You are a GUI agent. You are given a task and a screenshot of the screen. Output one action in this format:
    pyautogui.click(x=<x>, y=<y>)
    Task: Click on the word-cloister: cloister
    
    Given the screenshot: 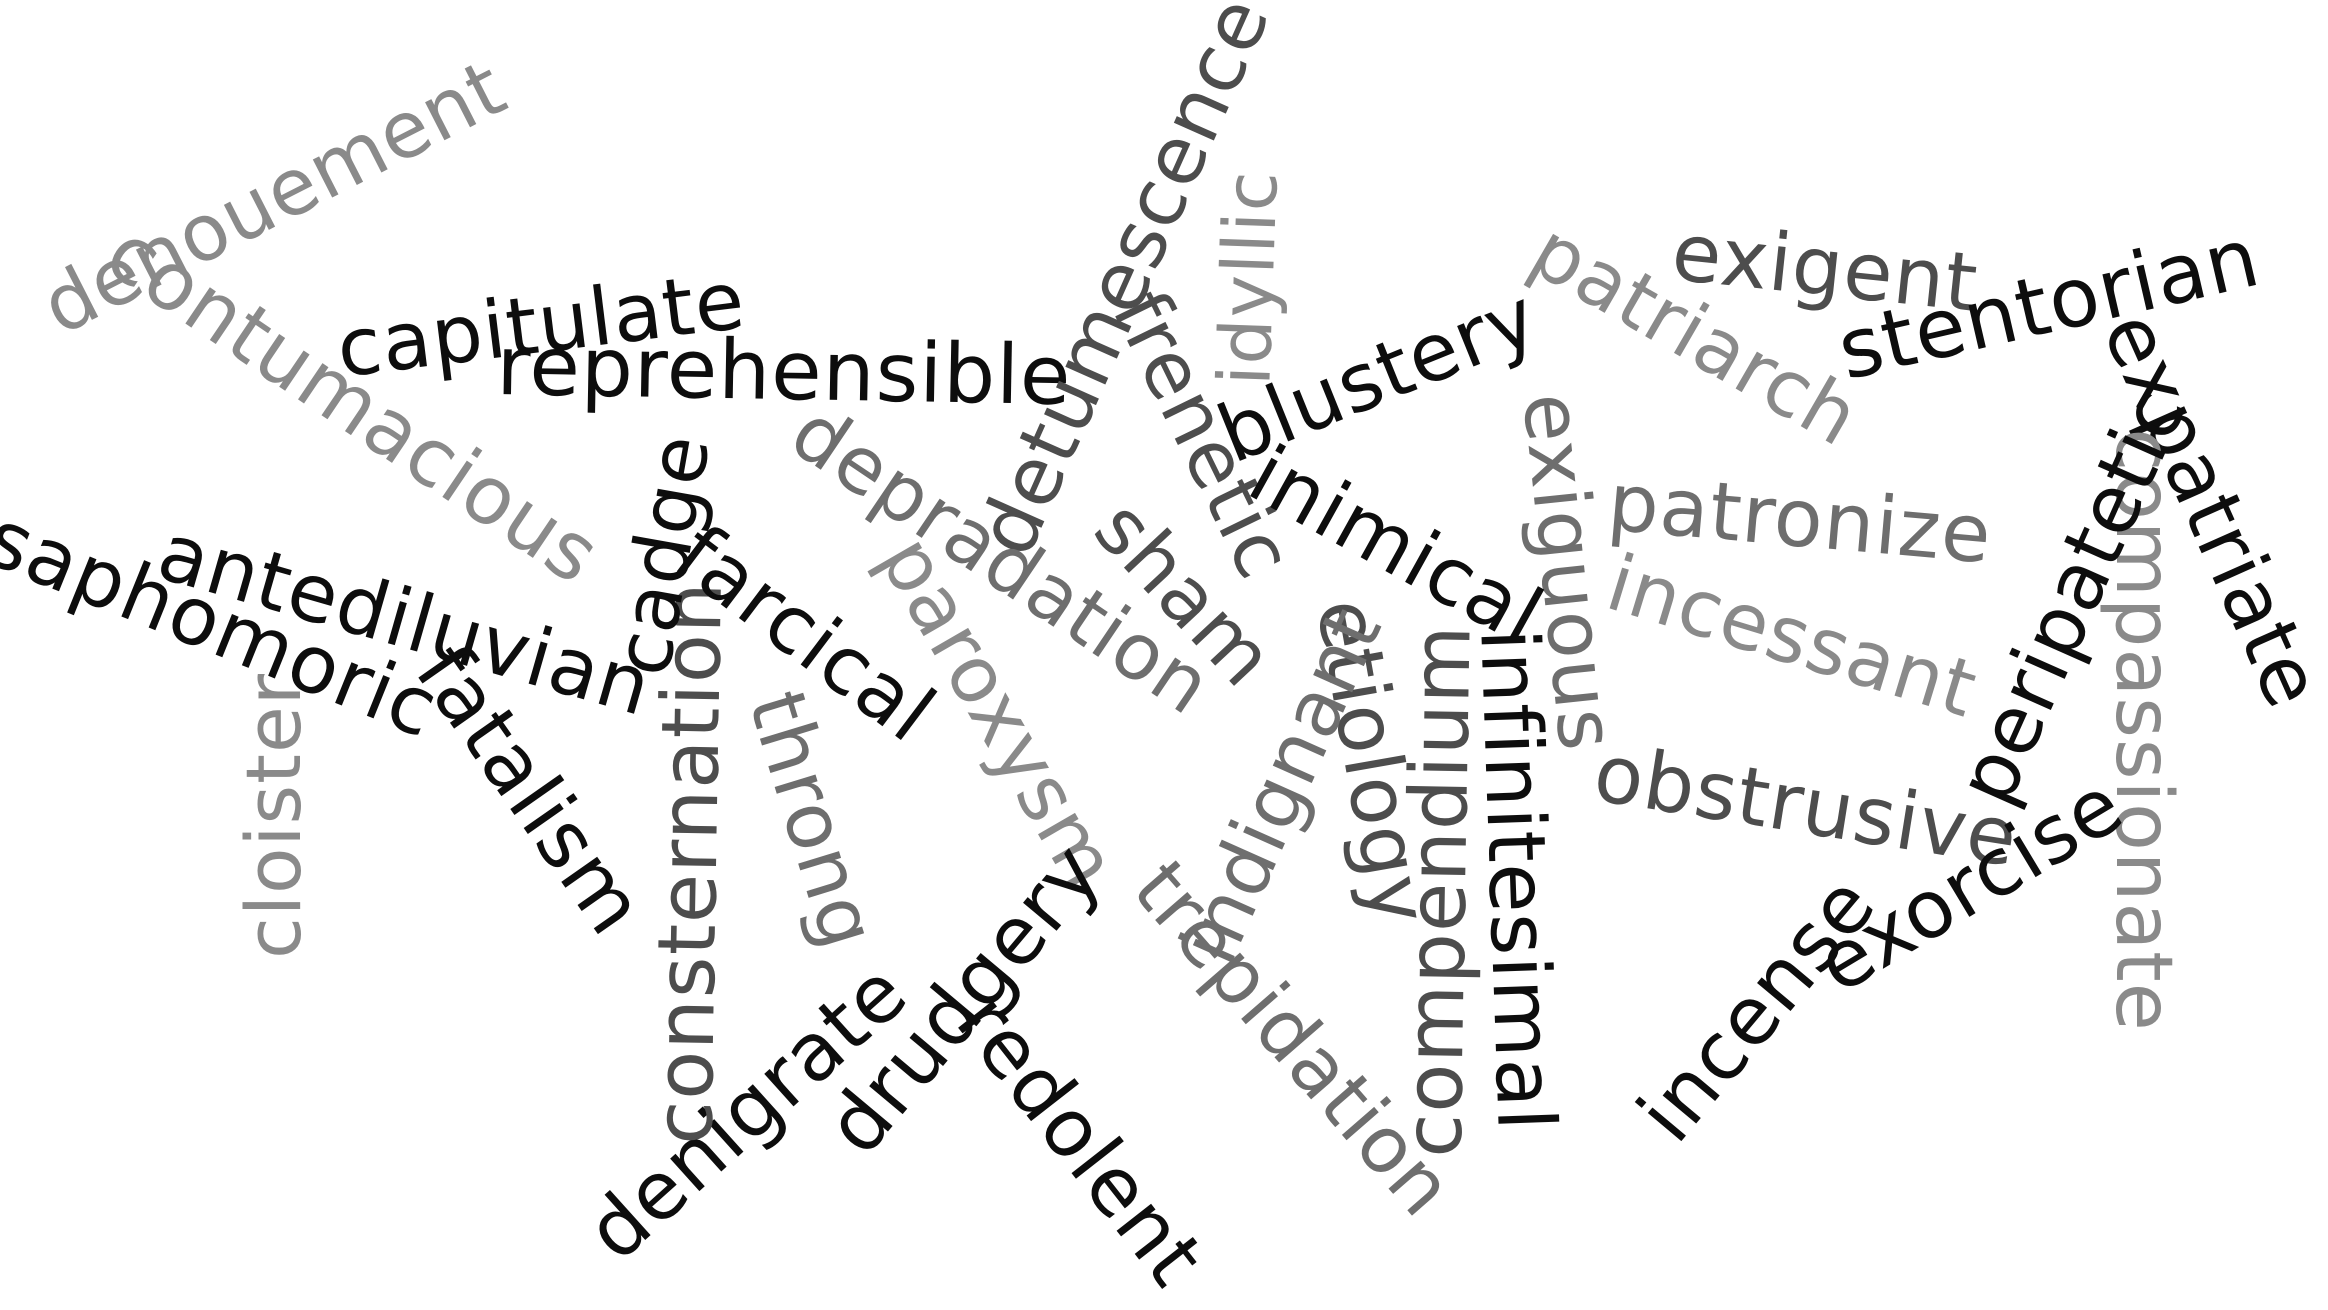 What is the action you would take?
    pyautogui.click(x=273, y=816)
    